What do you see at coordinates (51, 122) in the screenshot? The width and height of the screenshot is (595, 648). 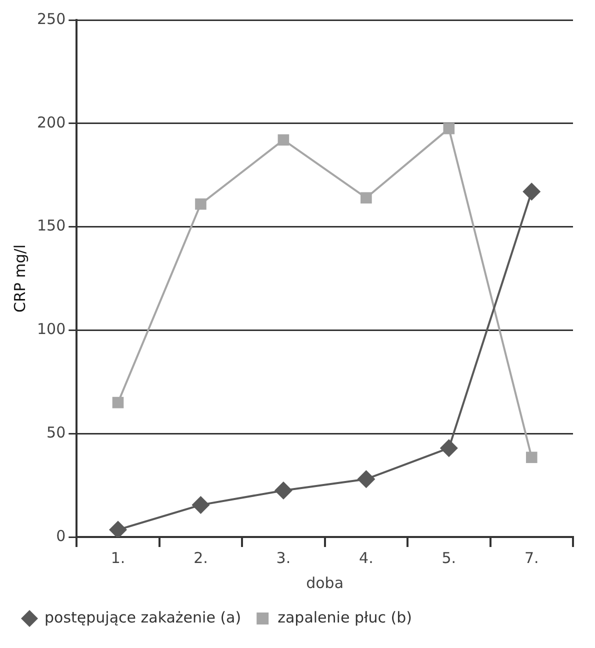 I see `y-tick-label: 200` at bounding box center [51, 122].